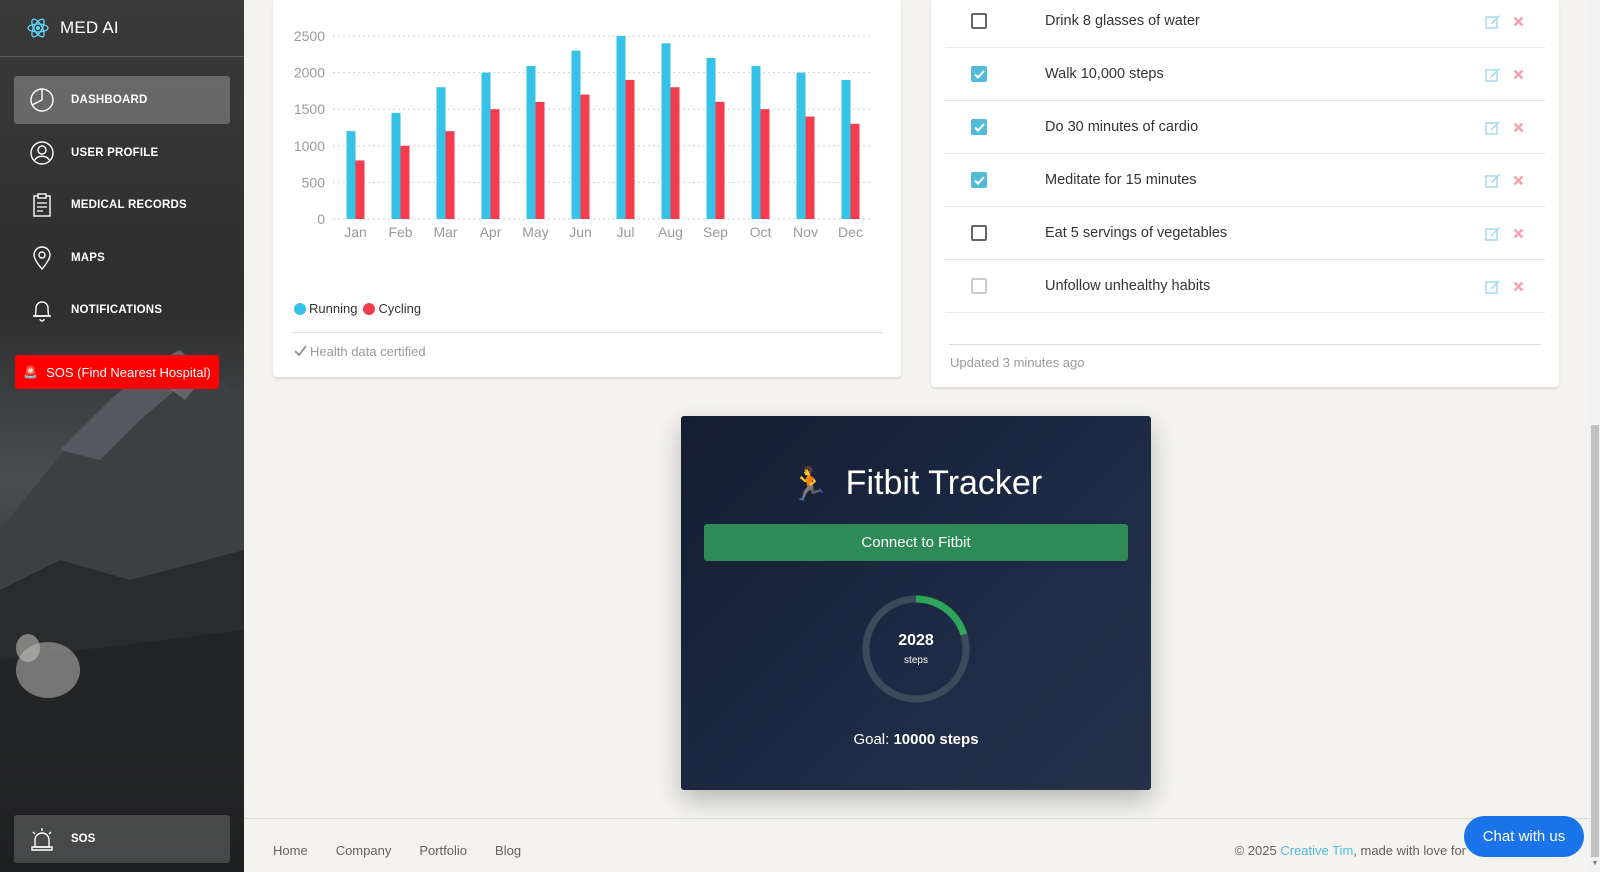  What do you see at coordinates (355, 232) in the screenshot?
I see `x-tick-label: Jan` at bounding box center [355, 232].